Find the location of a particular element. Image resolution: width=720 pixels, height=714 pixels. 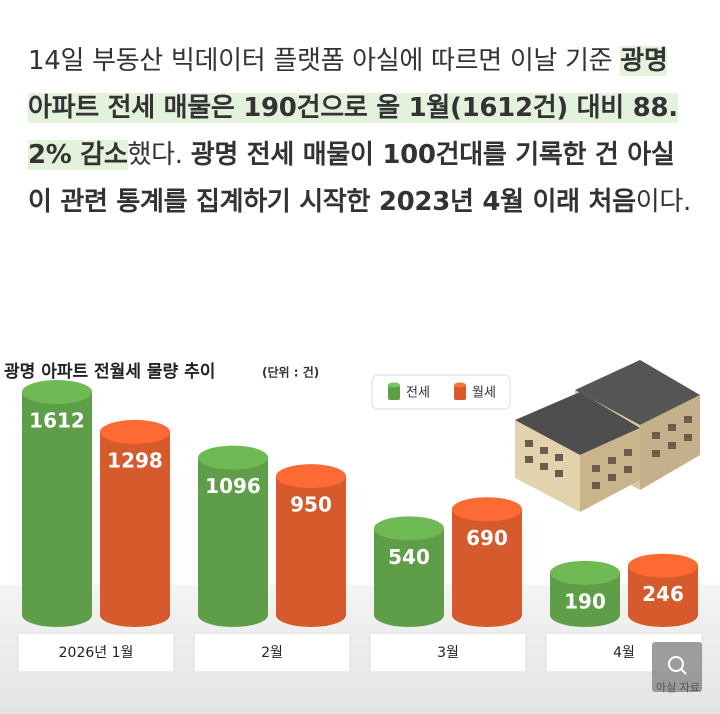

legend-label: 전세 is located at coordinates (418, 393).